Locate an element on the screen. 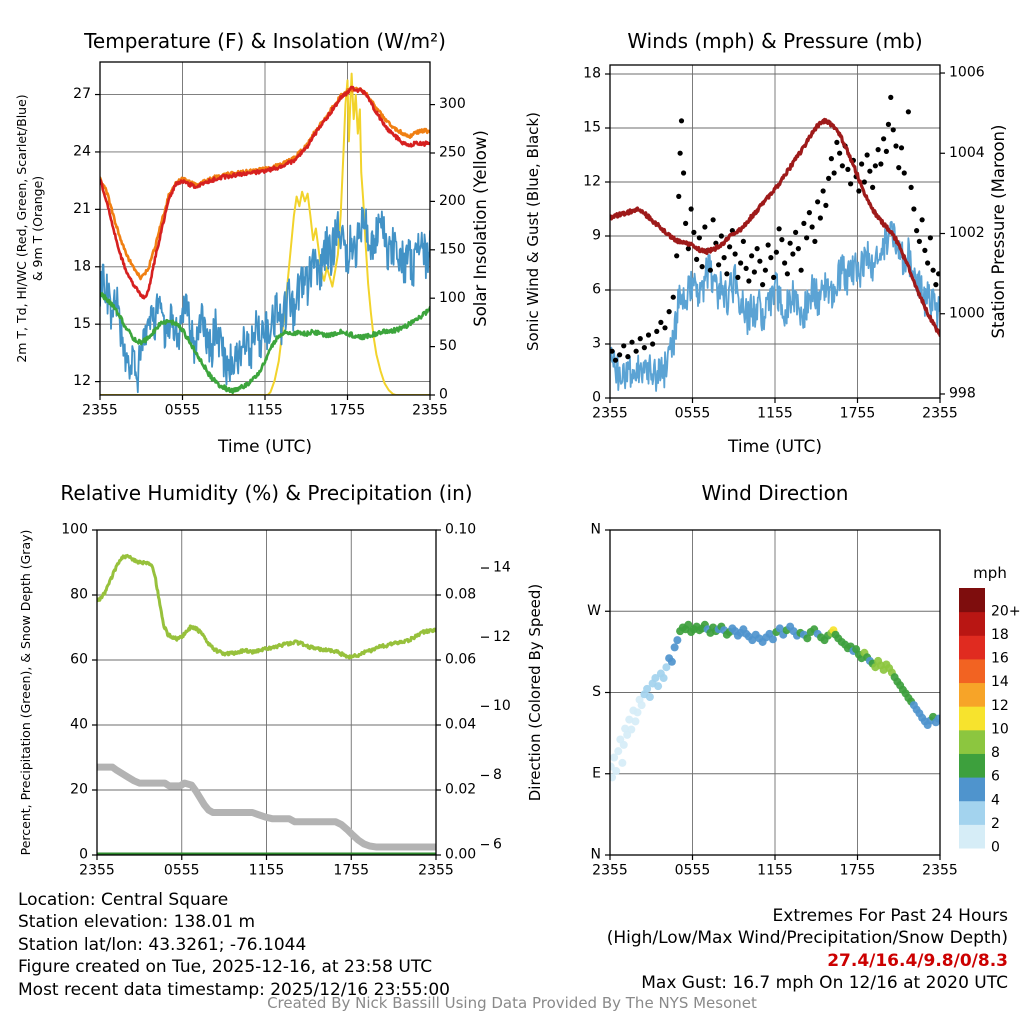 The width and height of the screenshot is (1024, 1024). station-elevation: Station elevation: 138.01 m is located at coordinates (137, 922).